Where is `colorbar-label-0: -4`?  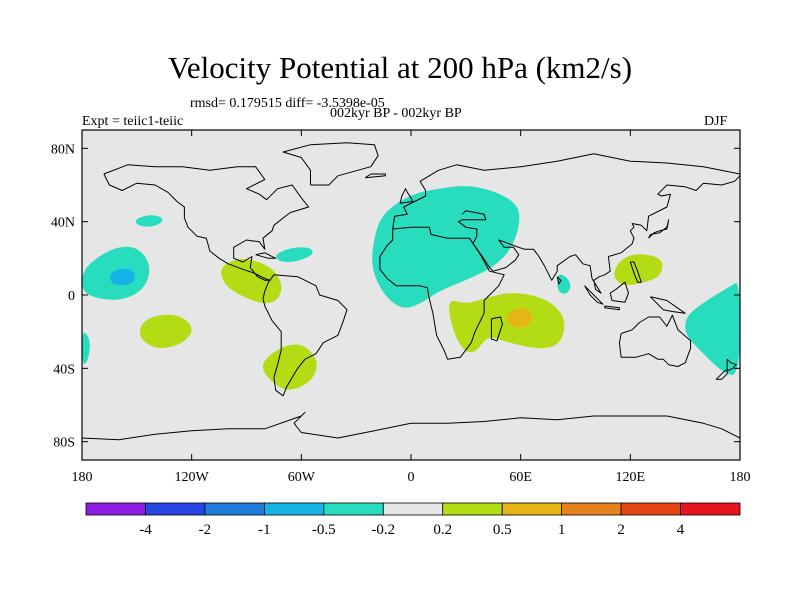 colorbar-label-0: -4 is located at coordinates (145, 530).